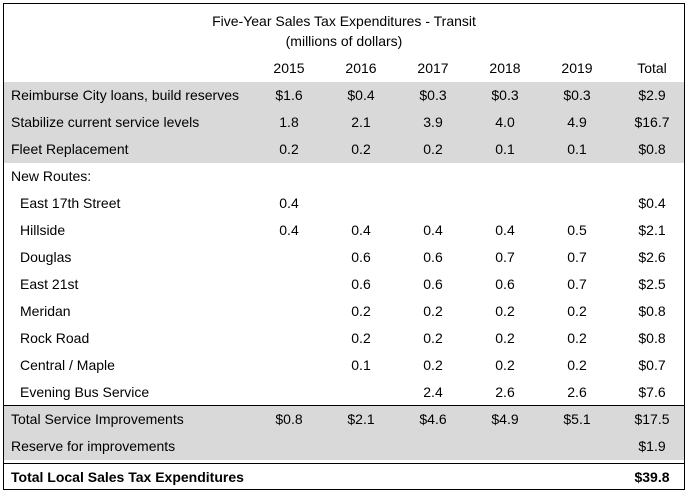  I want to click on table-cell: $5.1, so click(577, 419).